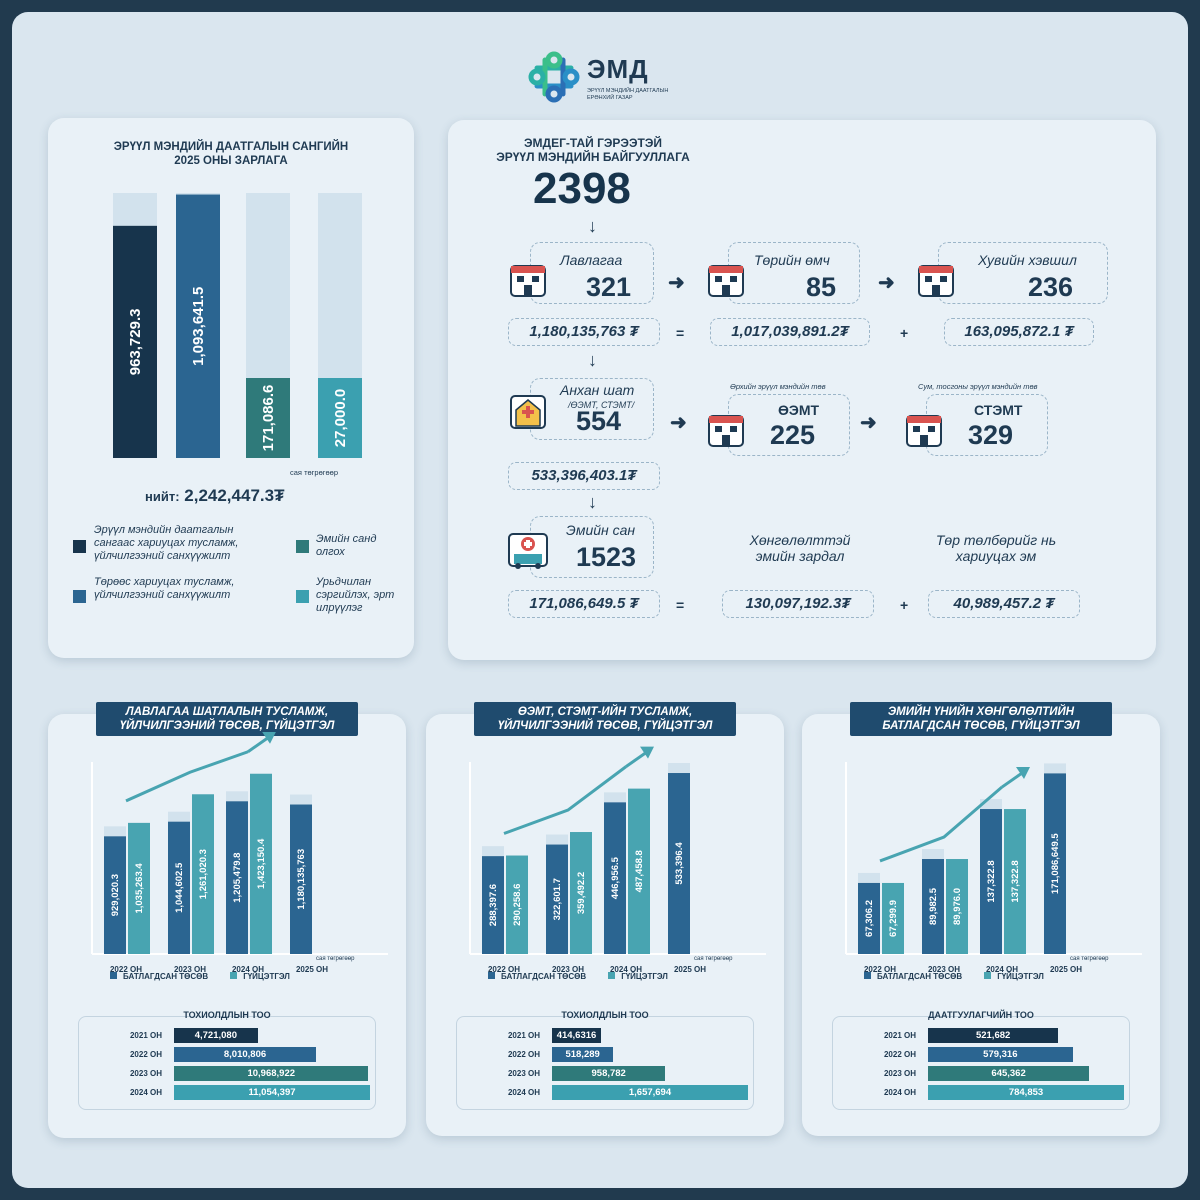  Describe the element at coordinates (800, 556) in the screenshot. I see `discount-label-line2: эмийн зардал` at that location.